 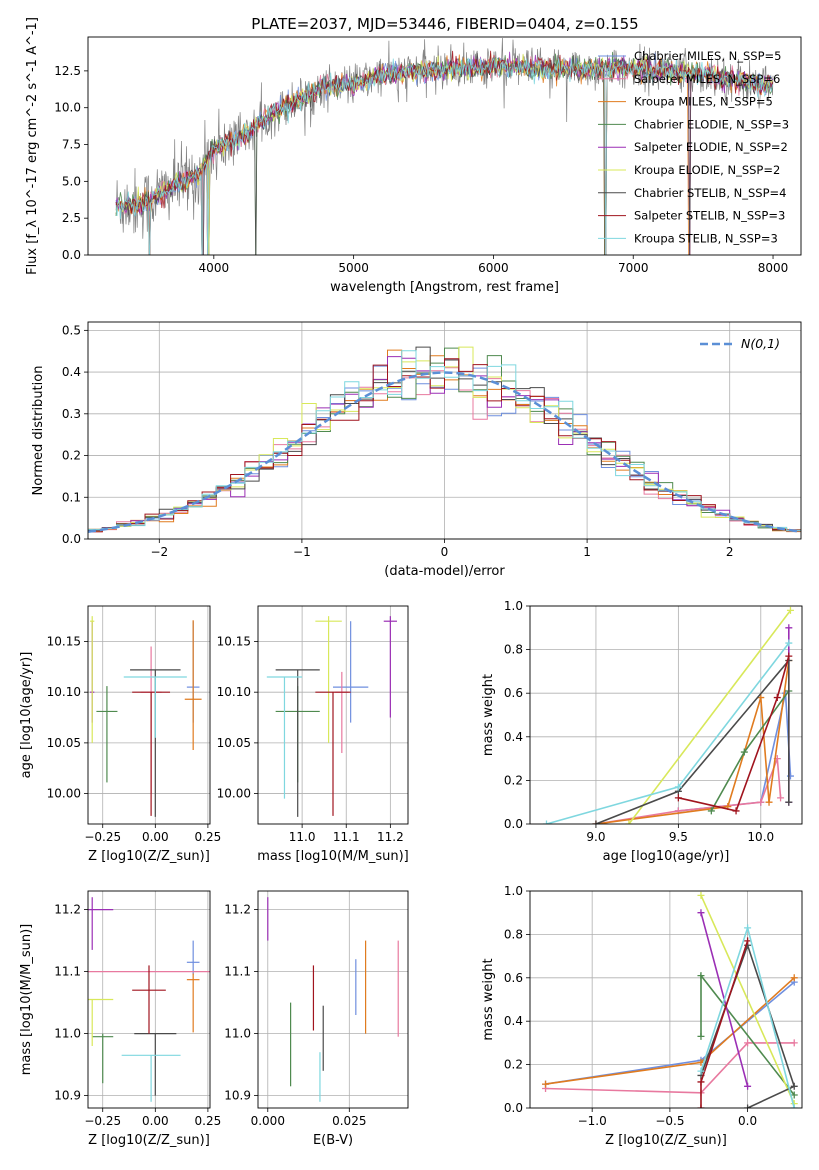 I want to click on normal-reference-curve, so click(x=444, y=452).